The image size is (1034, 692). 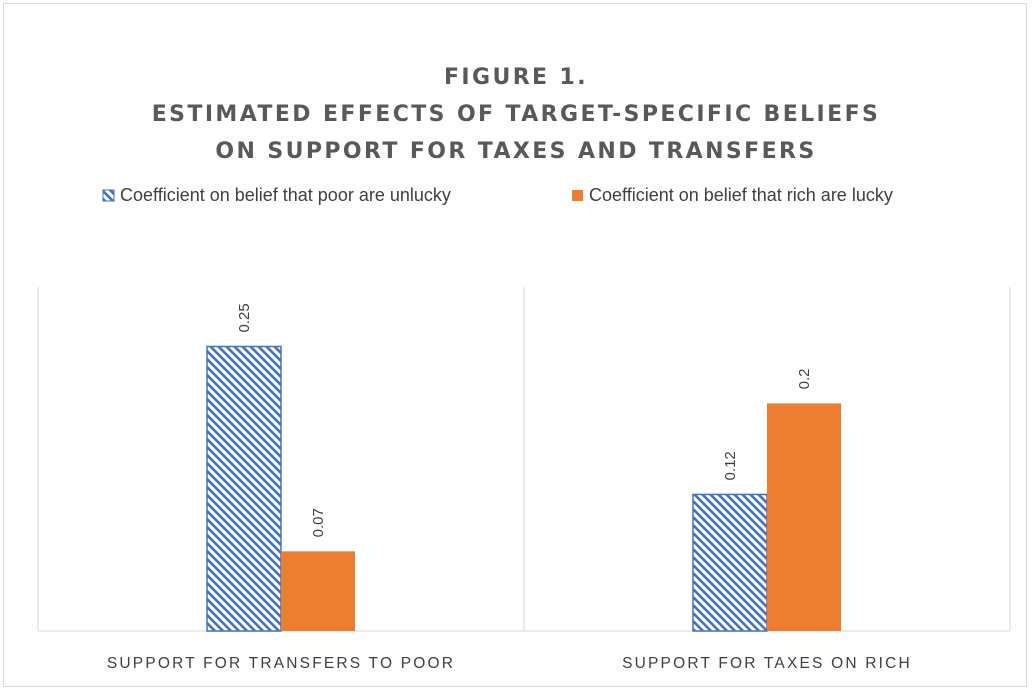 What do you see at coordinates (244, 488) in the screenshot?
I see `bar-poor-unlucky-transfers` at bounding box center [244, 488].